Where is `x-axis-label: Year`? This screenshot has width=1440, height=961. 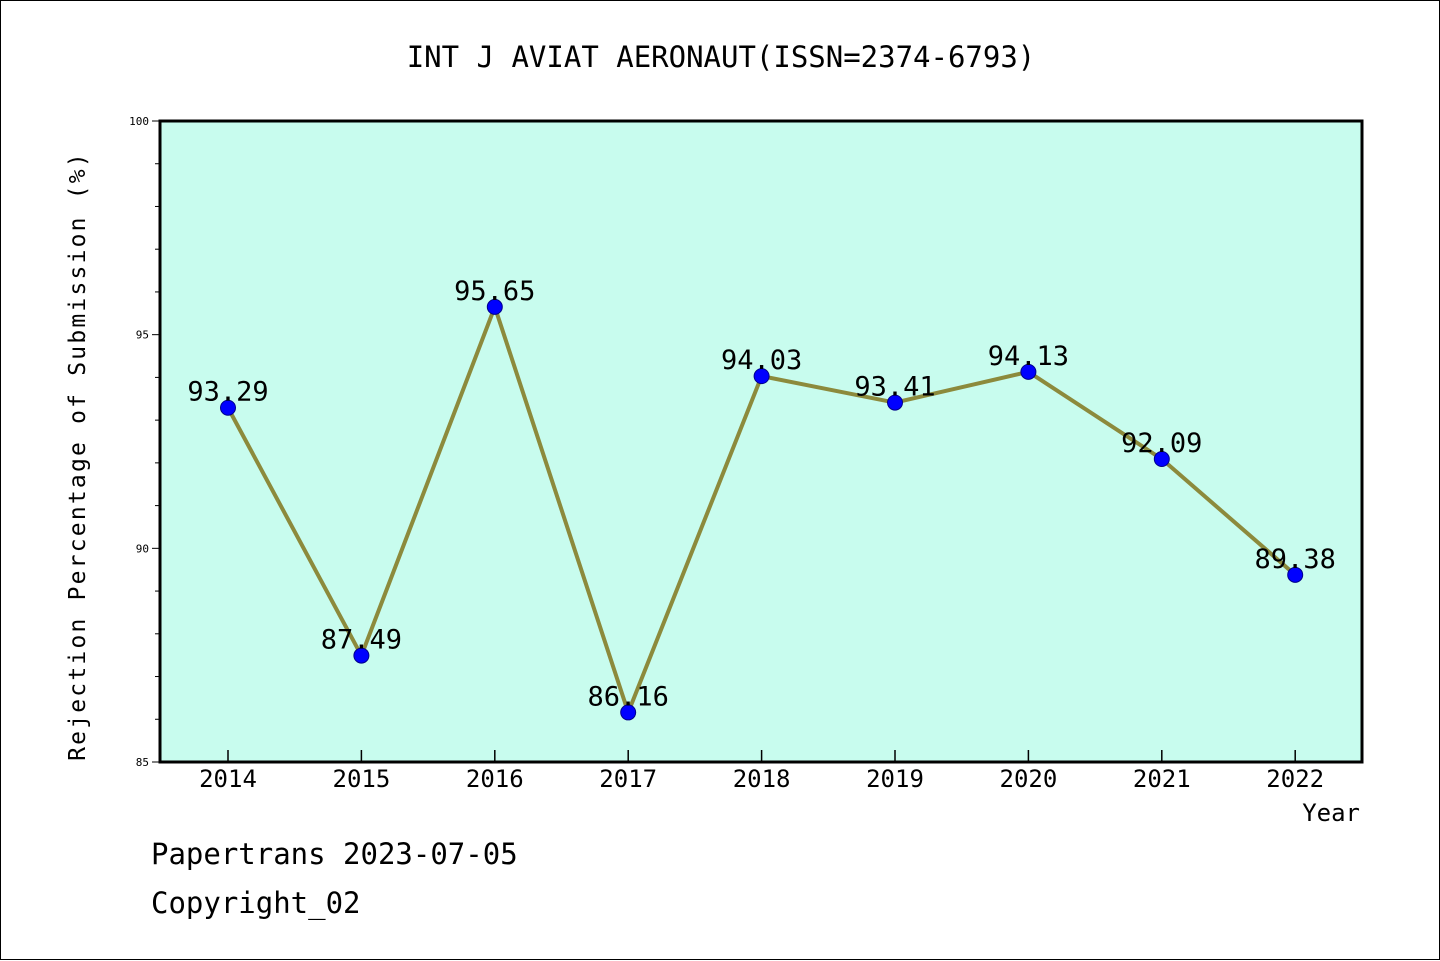
x-axis-label: Year is located at coordinates (1331, 813).